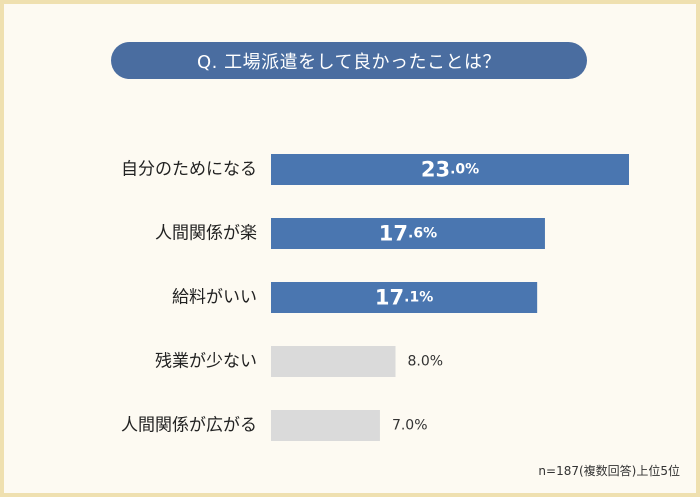  I want to click on value-label: 23.0%, so click(450, 170).